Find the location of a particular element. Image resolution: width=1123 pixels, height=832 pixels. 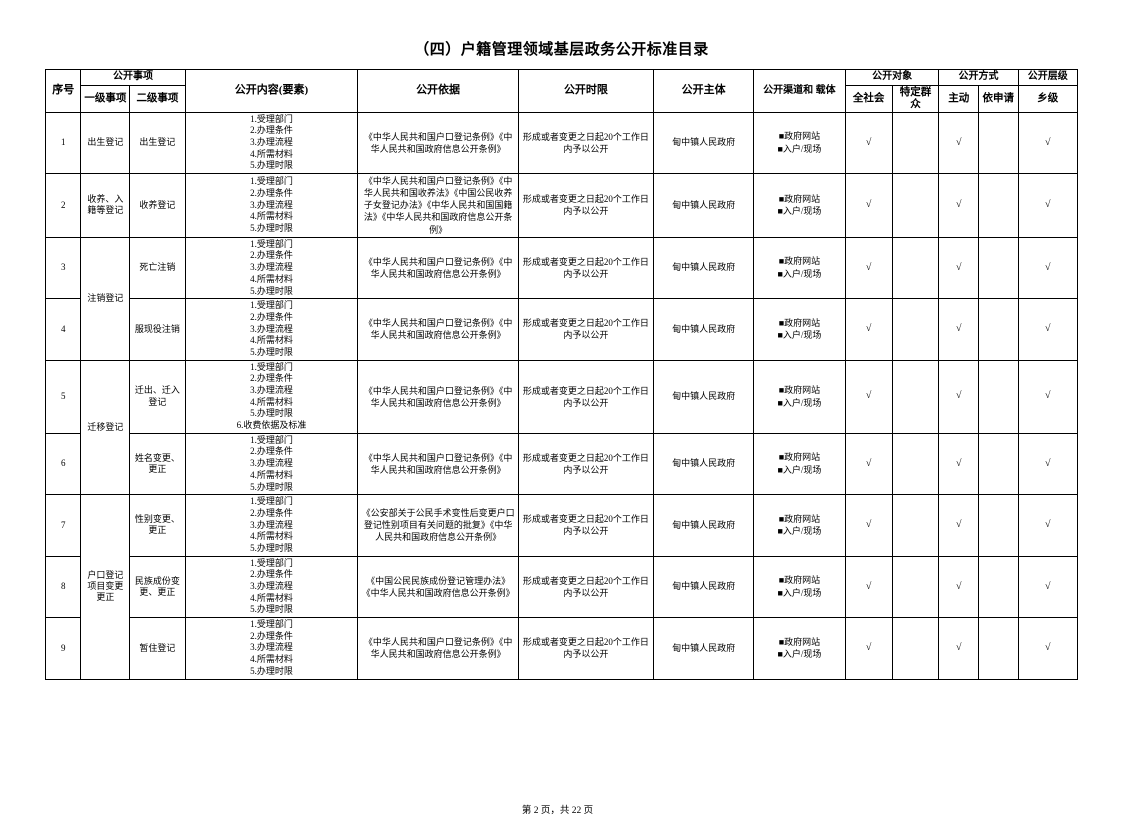

header-audience-group: 特定群众 is located at coordinates (915, 98).